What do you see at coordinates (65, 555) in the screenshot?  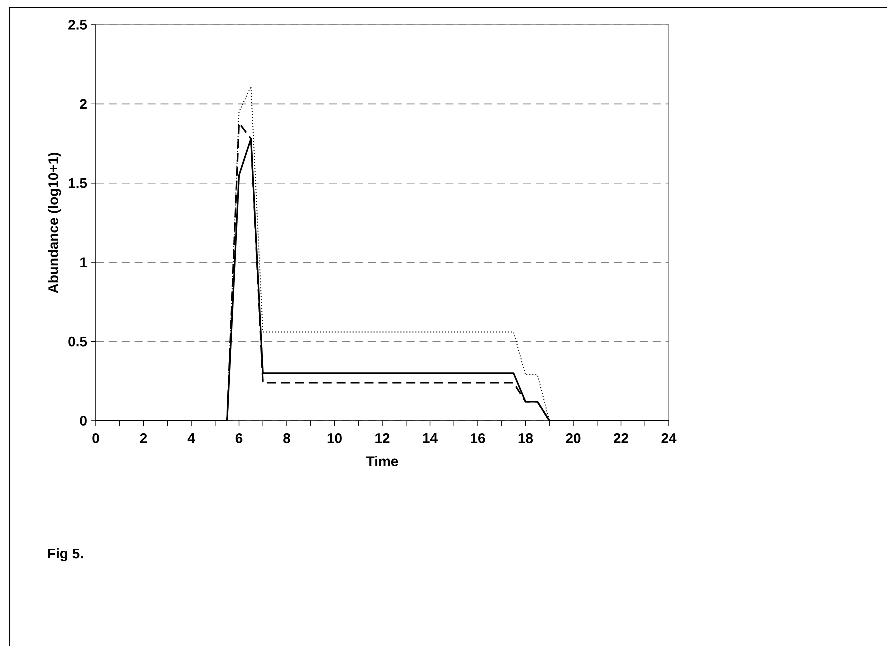 I see `caption: Fig 5.` at bounding box center [65, 555].